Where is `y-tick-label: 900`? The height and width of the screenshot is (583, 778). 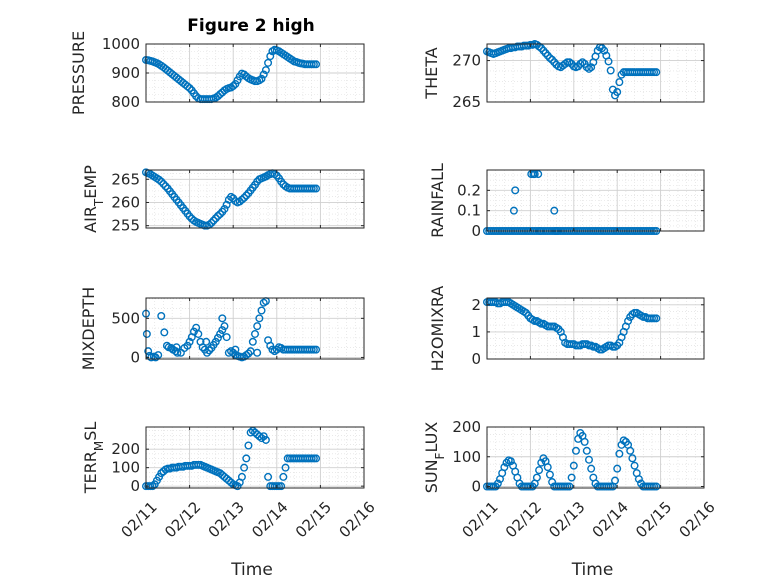 y-tick-label: 900 is located at coordinates (125, 73).